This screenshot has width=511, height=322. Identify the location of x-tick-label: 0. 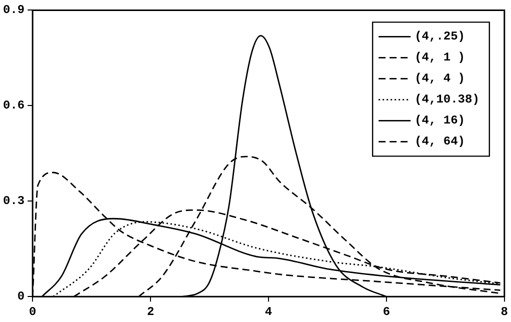
(32, 311).